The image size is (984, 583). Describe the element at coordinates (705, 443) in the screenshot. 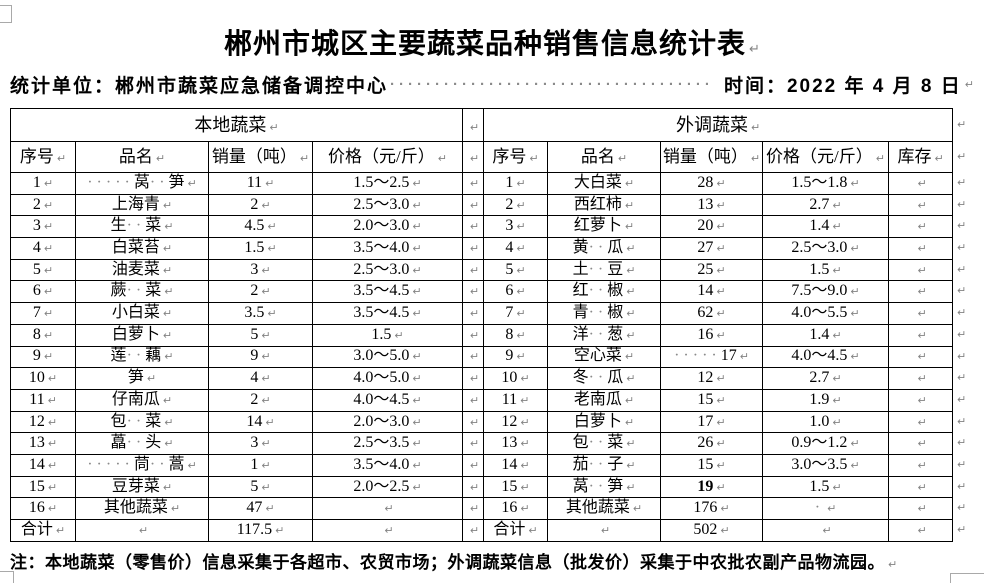

I see `cell-text: 26` at that location.